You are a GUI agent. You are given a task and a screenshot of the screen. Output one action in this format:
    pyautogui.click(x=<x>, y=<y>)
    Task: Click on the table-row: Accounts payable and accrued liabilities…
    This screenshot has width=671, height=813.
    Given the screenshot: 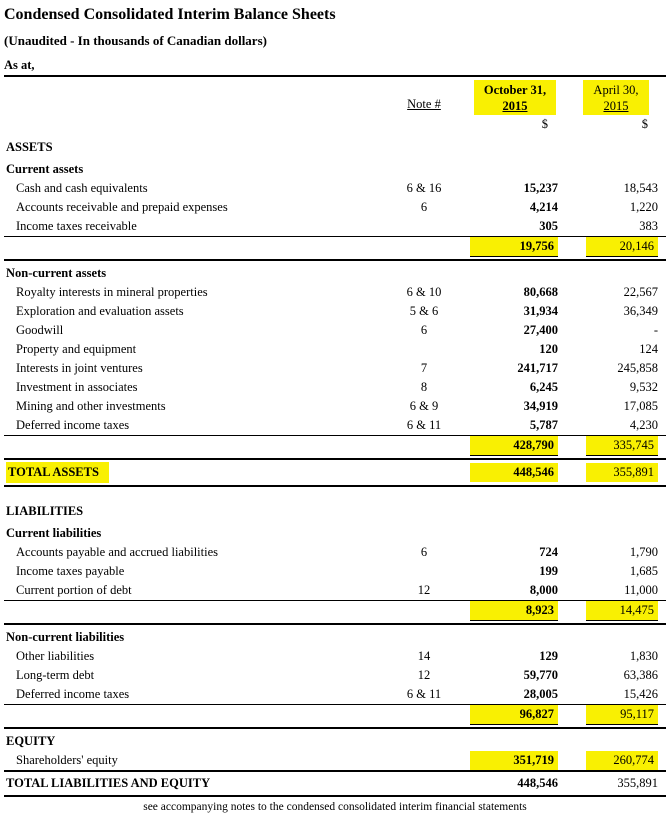 What is the action you would take?
    pyautogui.click(x=335, y=552)
    